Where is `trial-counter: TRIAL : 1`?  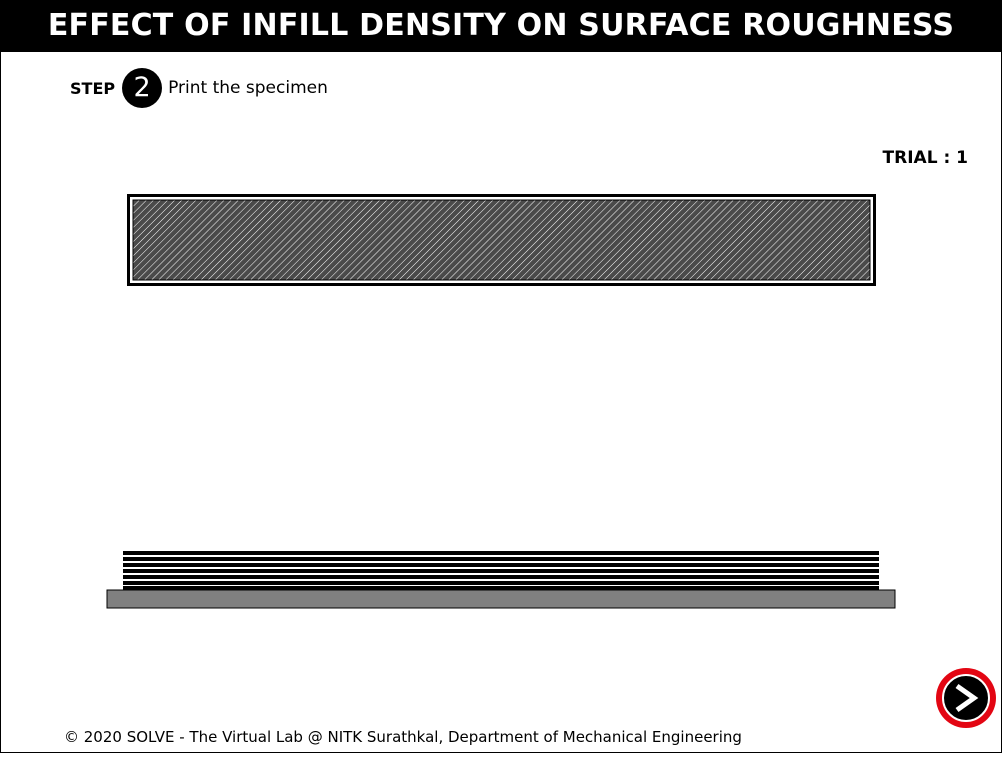
trial-counter: TRIAL : 1 is located at coordinates (925, 158).